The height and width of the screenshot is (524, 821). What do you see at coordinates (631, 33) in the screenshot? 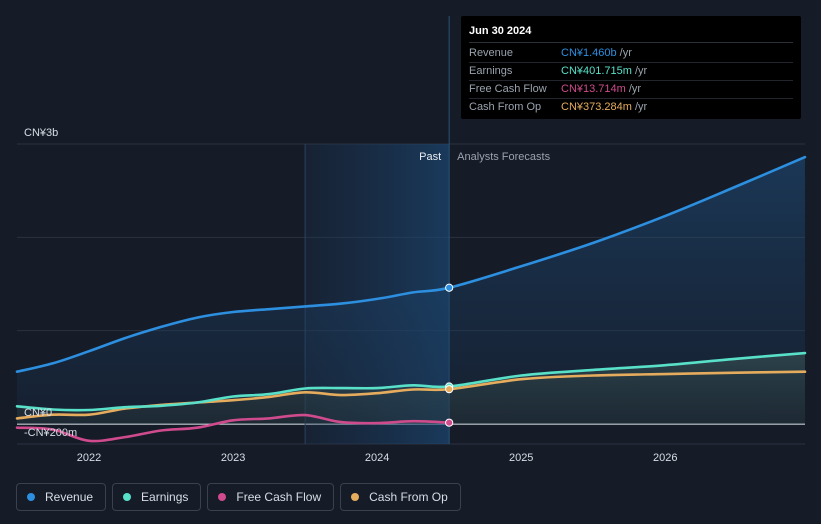
I see `tooltip-date: Jun 30 2024` at bounding box center [631, 33].